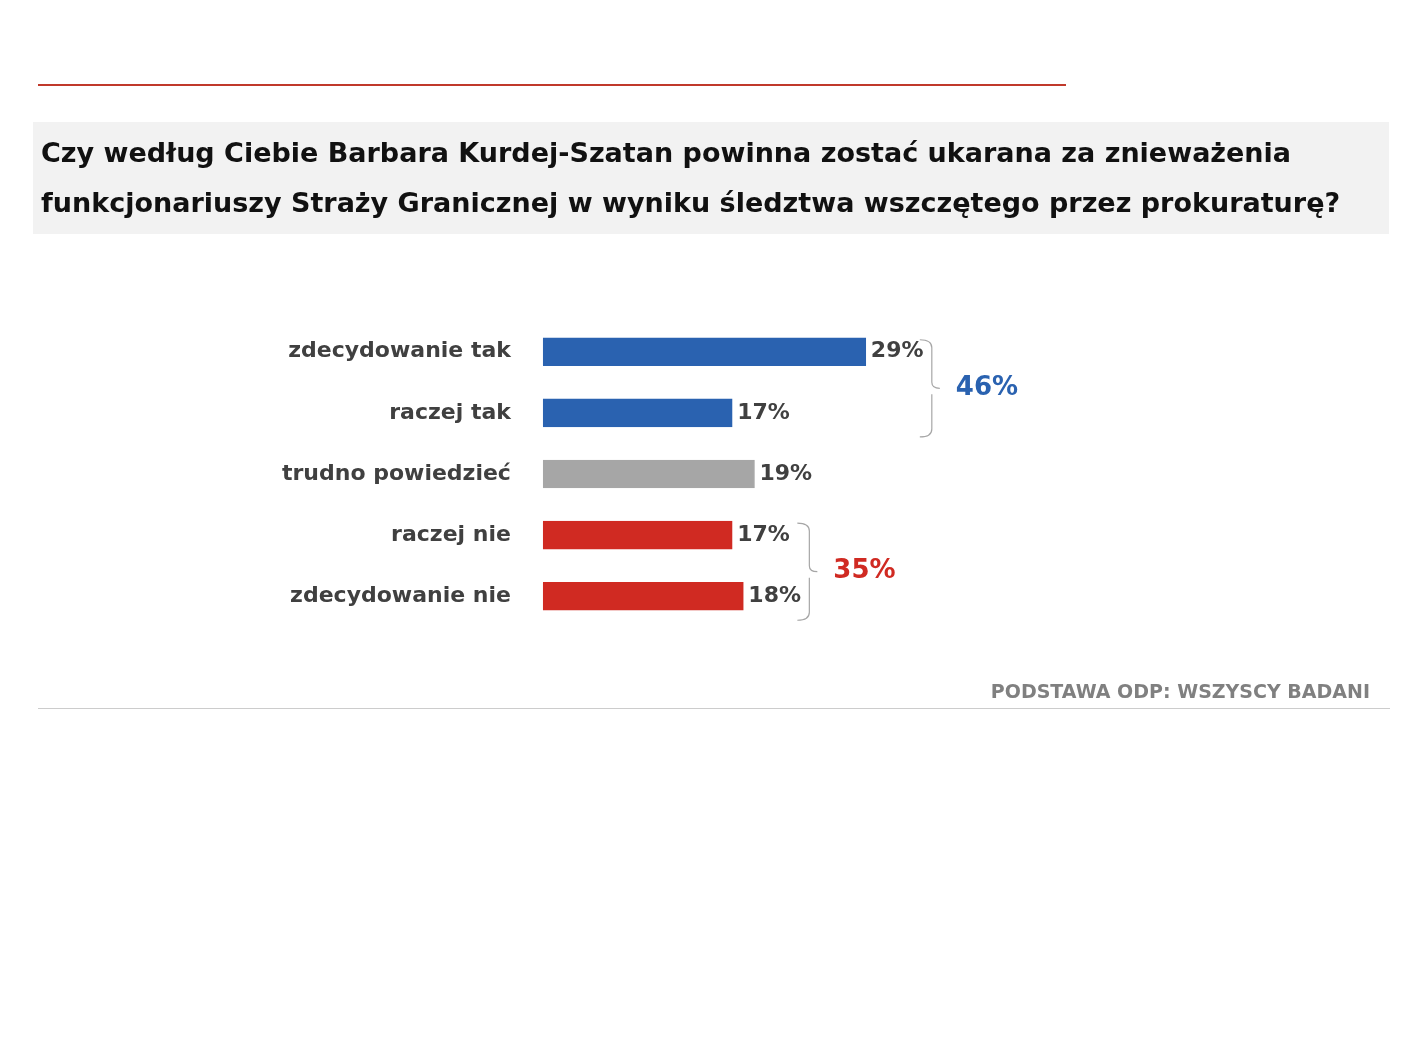 This screenshot has height=1044, width=1408. What do you see at coordinates (400, 350) in the screenshot?
I see `y-tick-label: zdecydowanie tak` at bounding box center [400, 350].